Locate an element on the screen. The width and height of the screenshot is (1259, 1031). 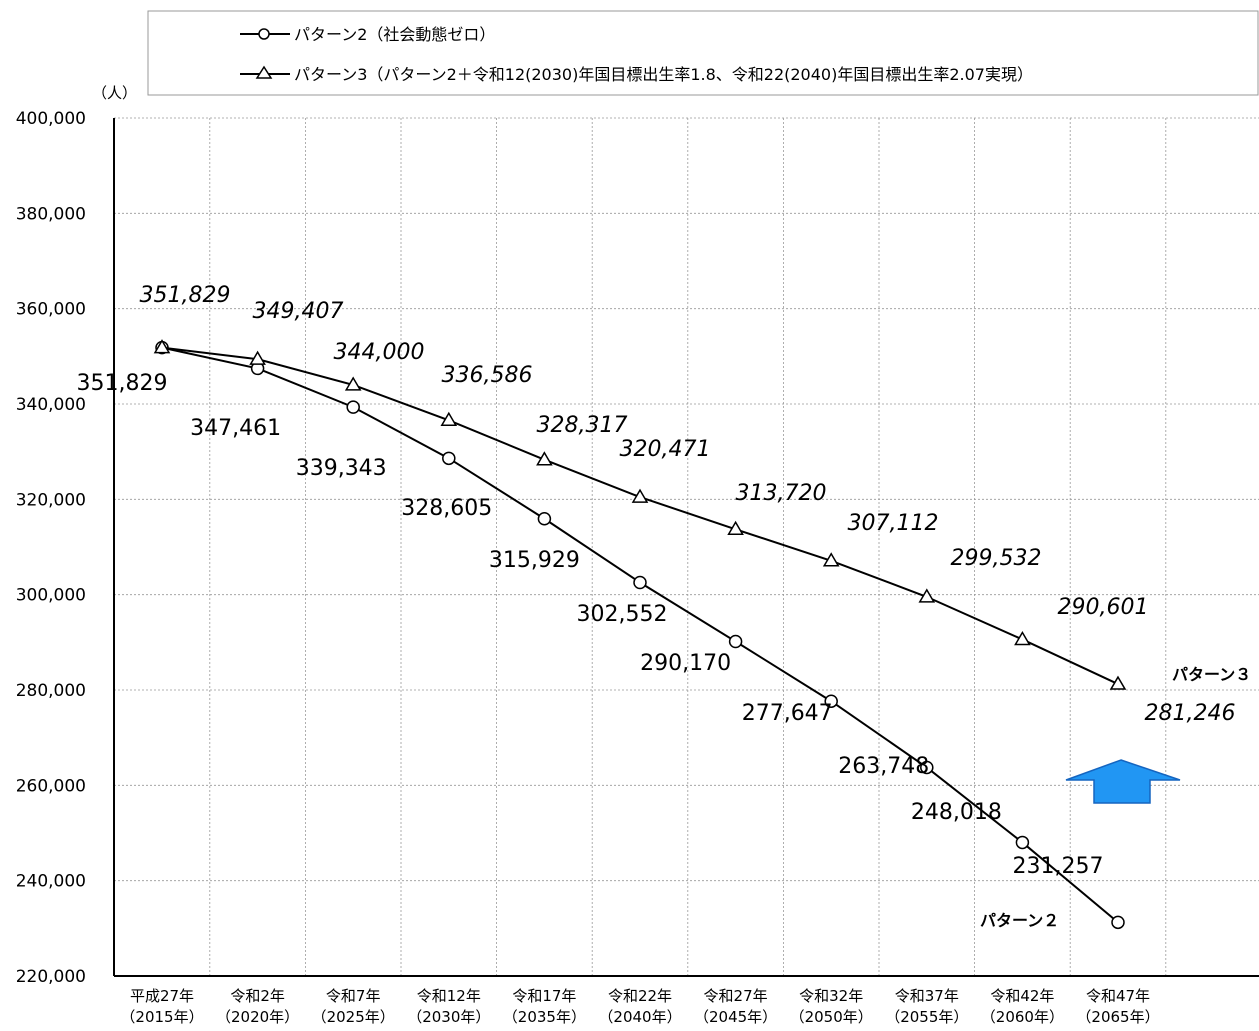
data-label-pattern2: 315,929 is located at coordinates (534, 560).